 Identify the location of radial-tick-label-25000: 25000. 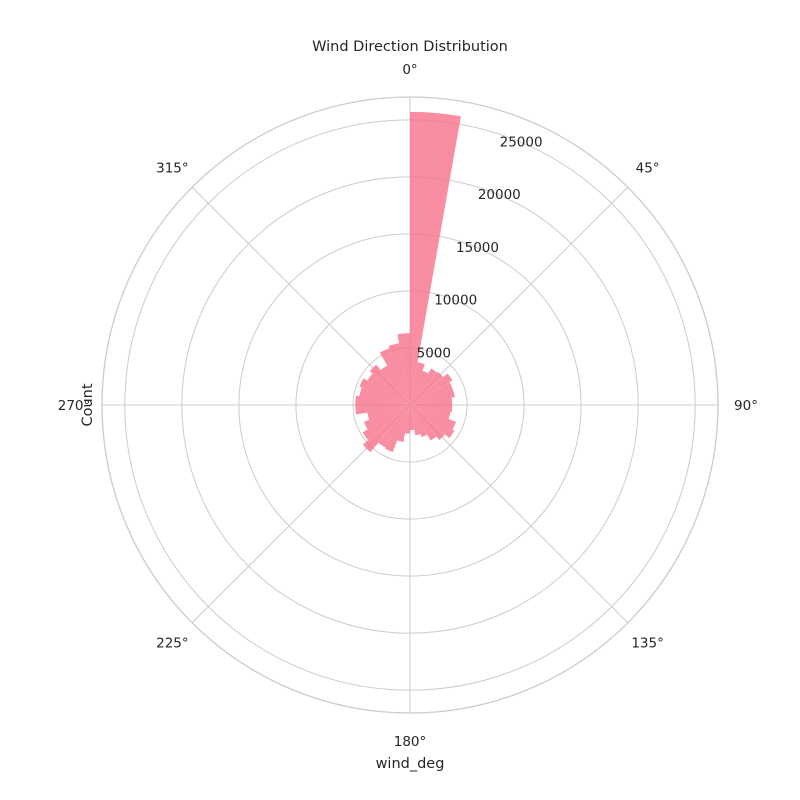
(521, 143).